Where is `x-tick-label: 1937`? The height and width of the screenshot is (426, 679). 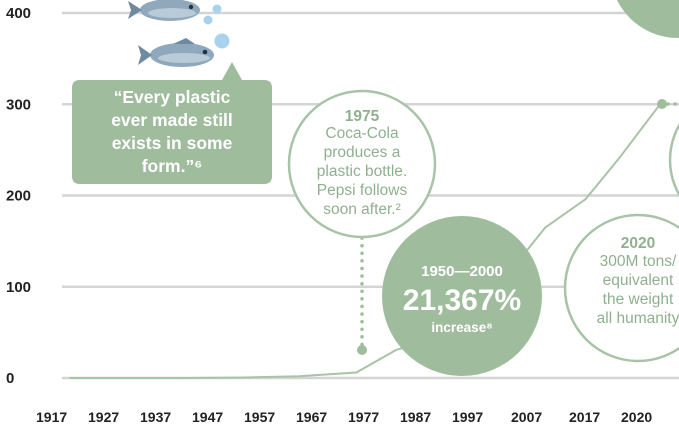 x-tick-label: 1937 is located at coordinates (155, 417).